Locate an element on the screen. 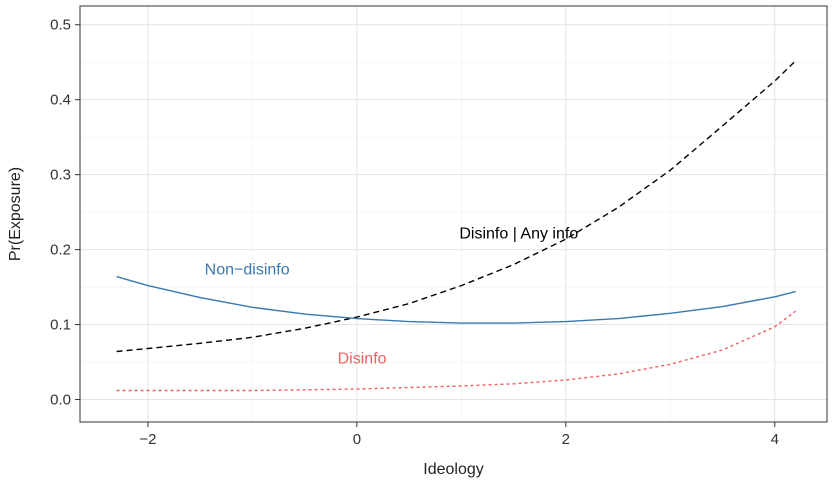 Image resolution: width=837 pixels, height=481 pixels. y-tick-label: 0.3 is located at coordinates (60, 175).